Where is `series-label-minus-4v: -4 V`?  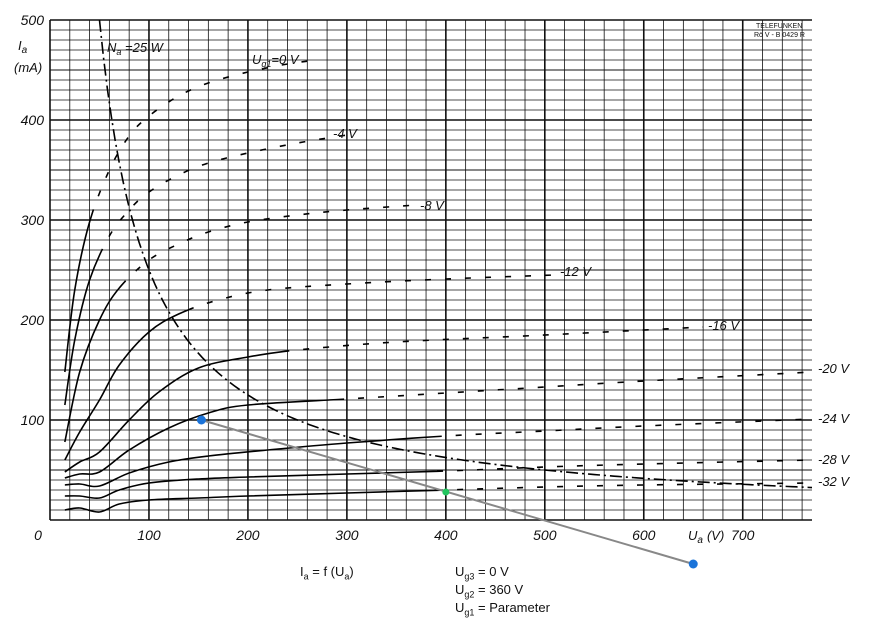 series-label-minus-4v: -4 V is located at coordinates (345, 133).